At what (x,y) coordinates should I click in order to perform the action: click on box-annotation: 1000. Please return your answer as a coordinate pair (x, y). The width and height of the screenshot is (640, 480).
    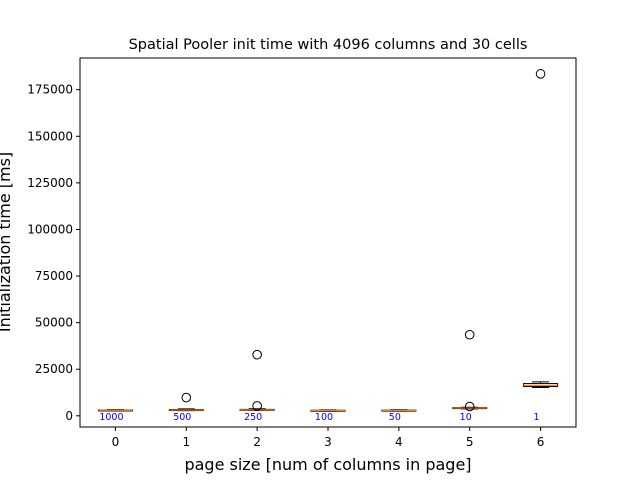
    Looking at the image, I should click on (111, 417).